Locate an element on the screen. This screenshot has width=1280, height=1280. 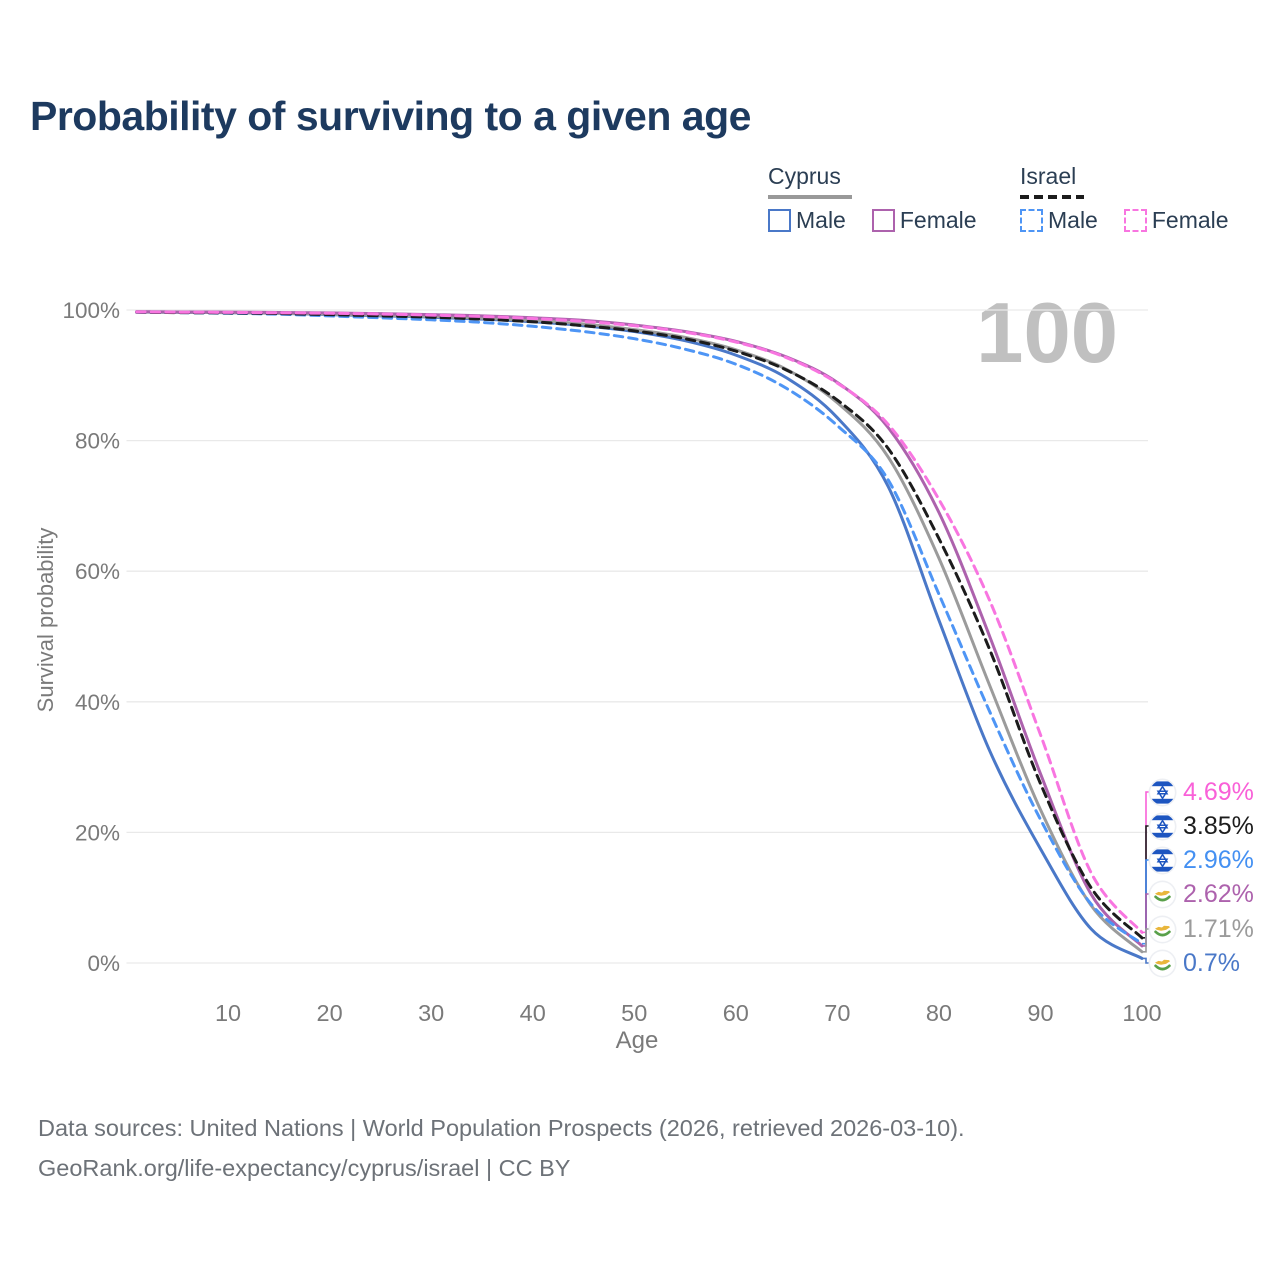
x-axis-title: Age is located at coordinates (637, 1040).